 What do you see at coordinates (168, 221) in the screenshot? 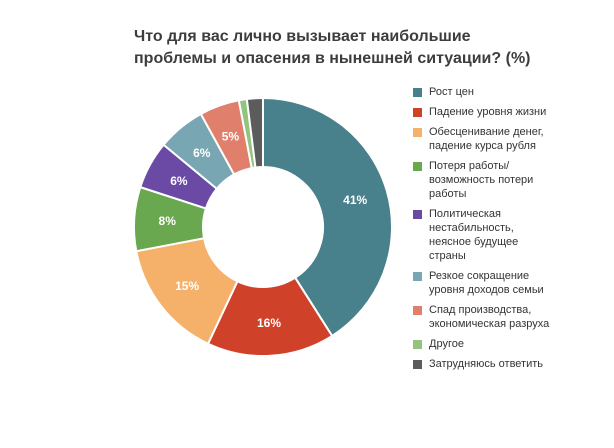
I see `slice-data-label-4: 8%` at bounding box center [168, 221].